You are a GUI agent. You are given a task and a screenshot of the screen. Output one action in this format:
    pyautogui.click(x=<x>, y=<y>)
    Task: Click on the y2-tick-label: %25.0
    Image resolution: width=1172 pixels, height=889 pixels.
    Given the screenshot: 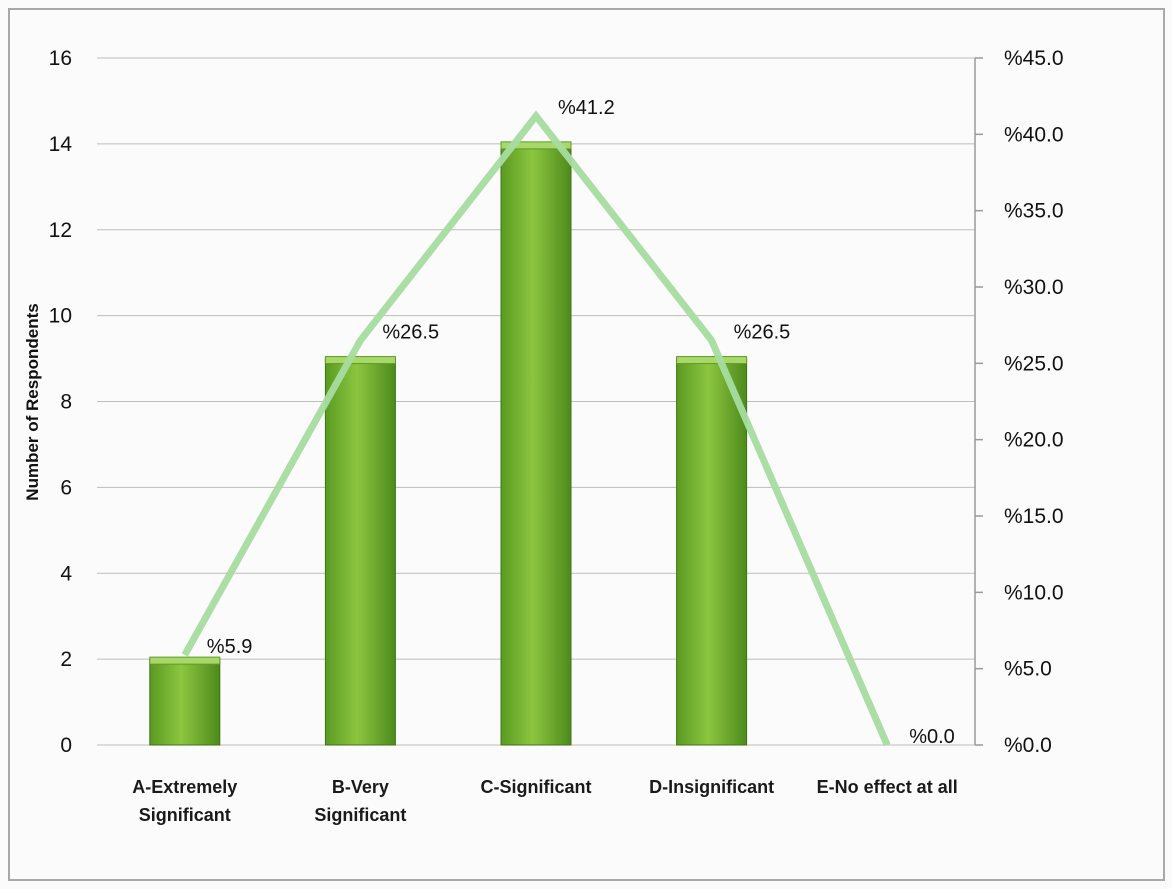 What is the action you would take?
    pyautogui.click(x=1034, y=363)
    